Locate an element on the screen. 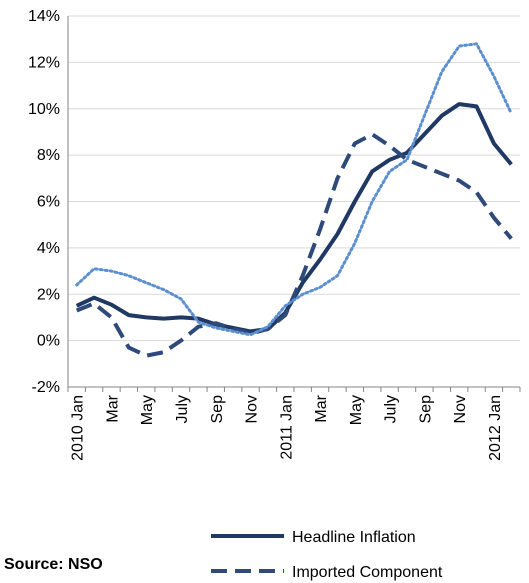 The image size is (529, 583). y-tick-label: 2% is located at coordinates (48, 294).